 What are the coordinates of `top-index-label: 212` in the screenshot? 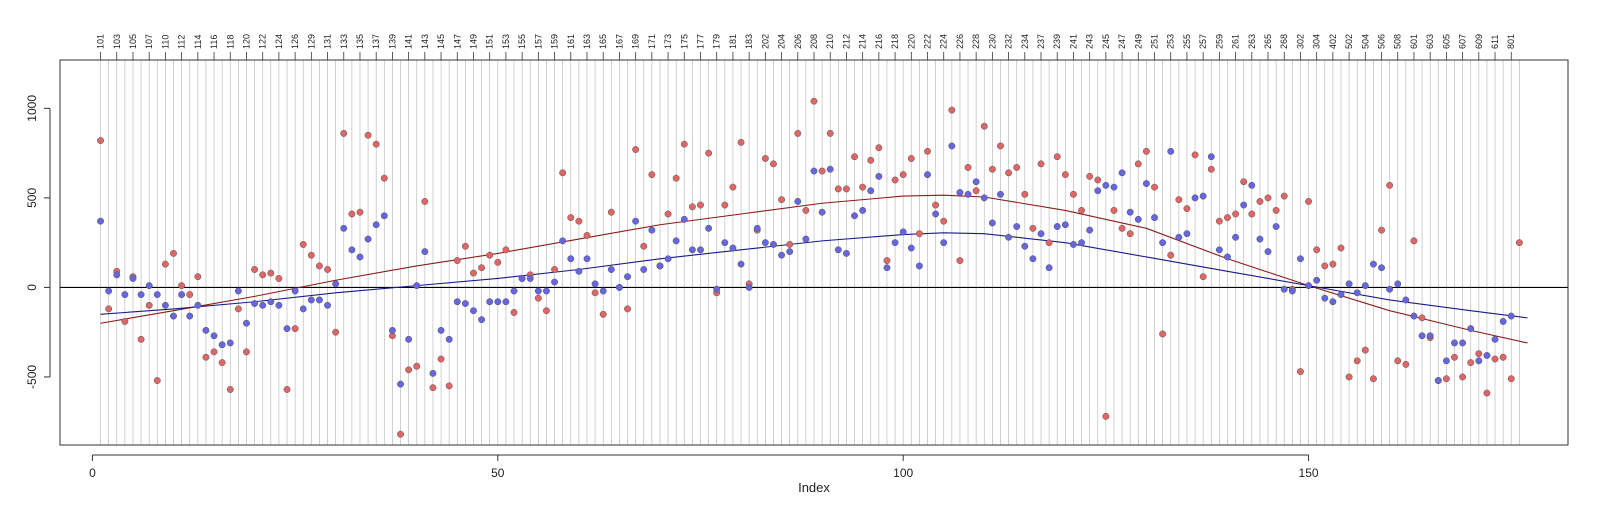 It's located at (846, 41).